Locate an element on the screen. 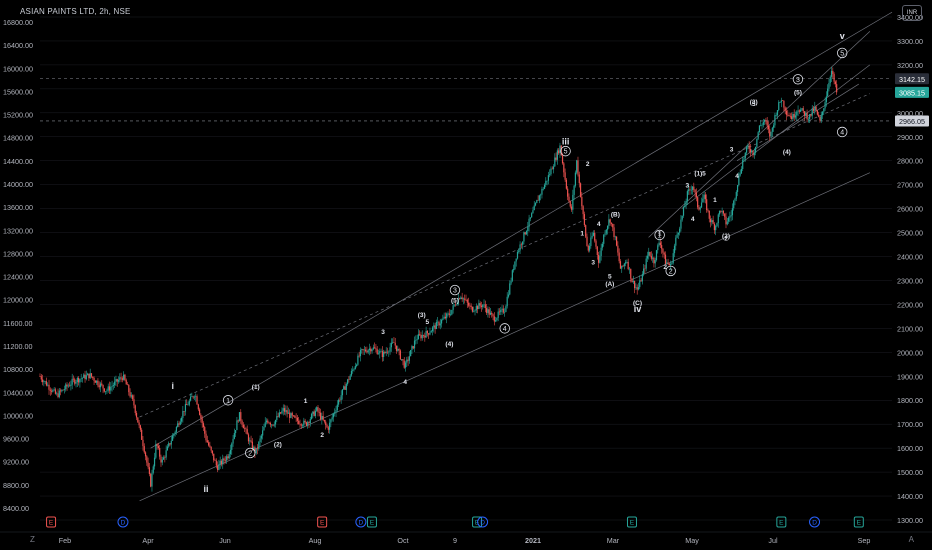  time-tick-label: Sep is located at coordinates (864, 540).